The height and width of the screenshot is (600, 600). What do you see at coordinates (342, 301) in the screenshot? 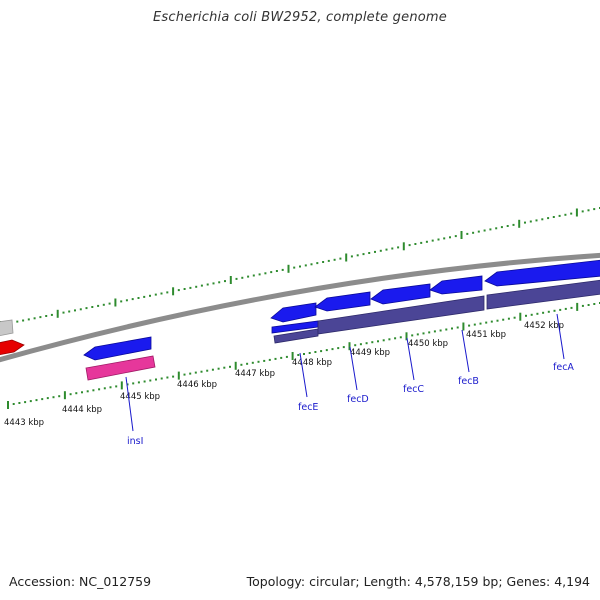
I see `gene-arrow-fecD` at bounding box center [342, 301].